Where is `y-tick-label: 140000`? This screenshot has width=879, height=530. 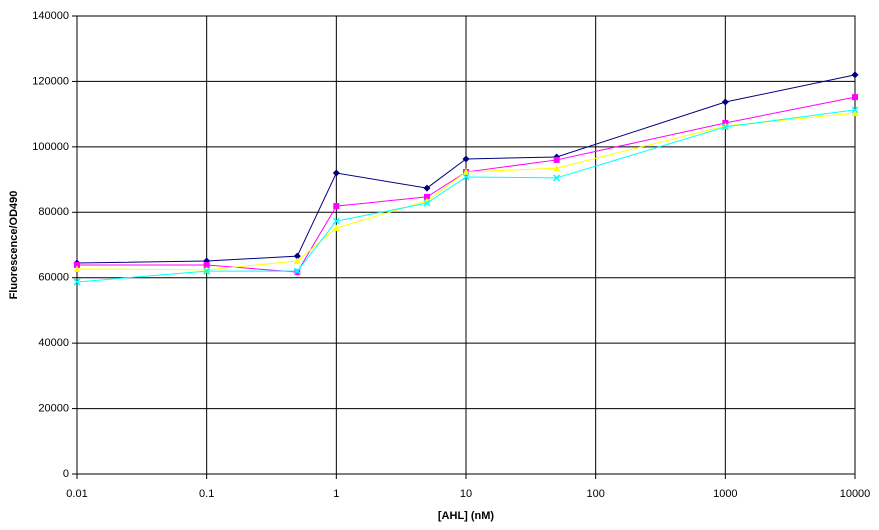
y-tick-label: 140000 is located at coordinates (50, 16).